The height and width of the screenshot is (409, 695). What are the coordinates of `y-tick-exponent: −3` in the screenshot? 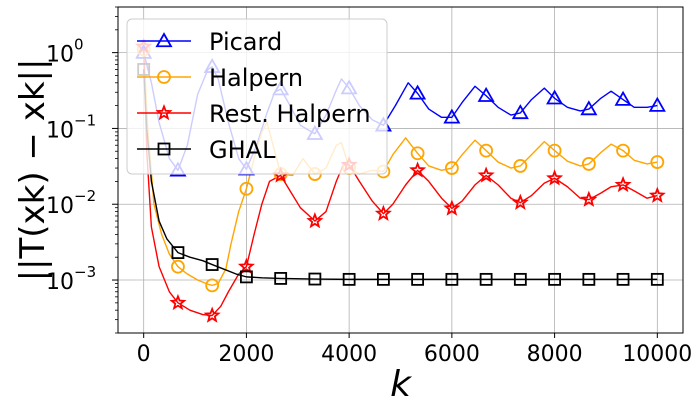 It's located at (85, 272).